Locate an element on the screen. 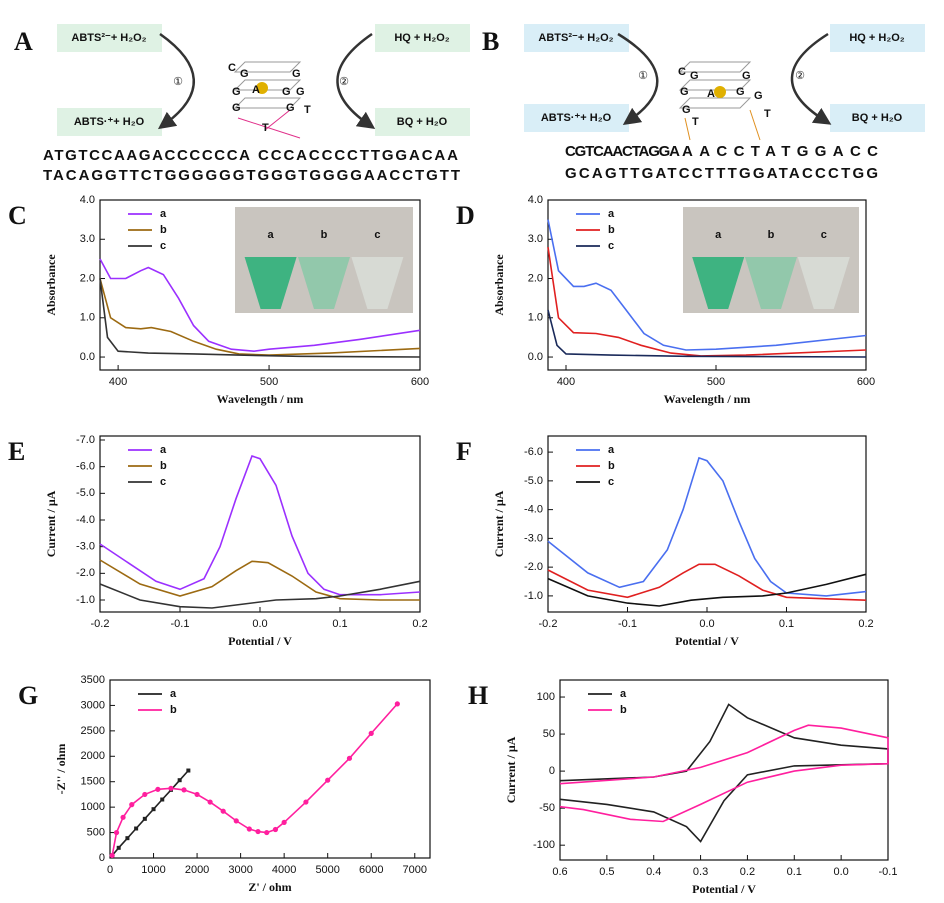 Image resolution: width=944 pixels, height=903 pixels. x-tick-label: -0.1 is located at coordinates (627, 624).